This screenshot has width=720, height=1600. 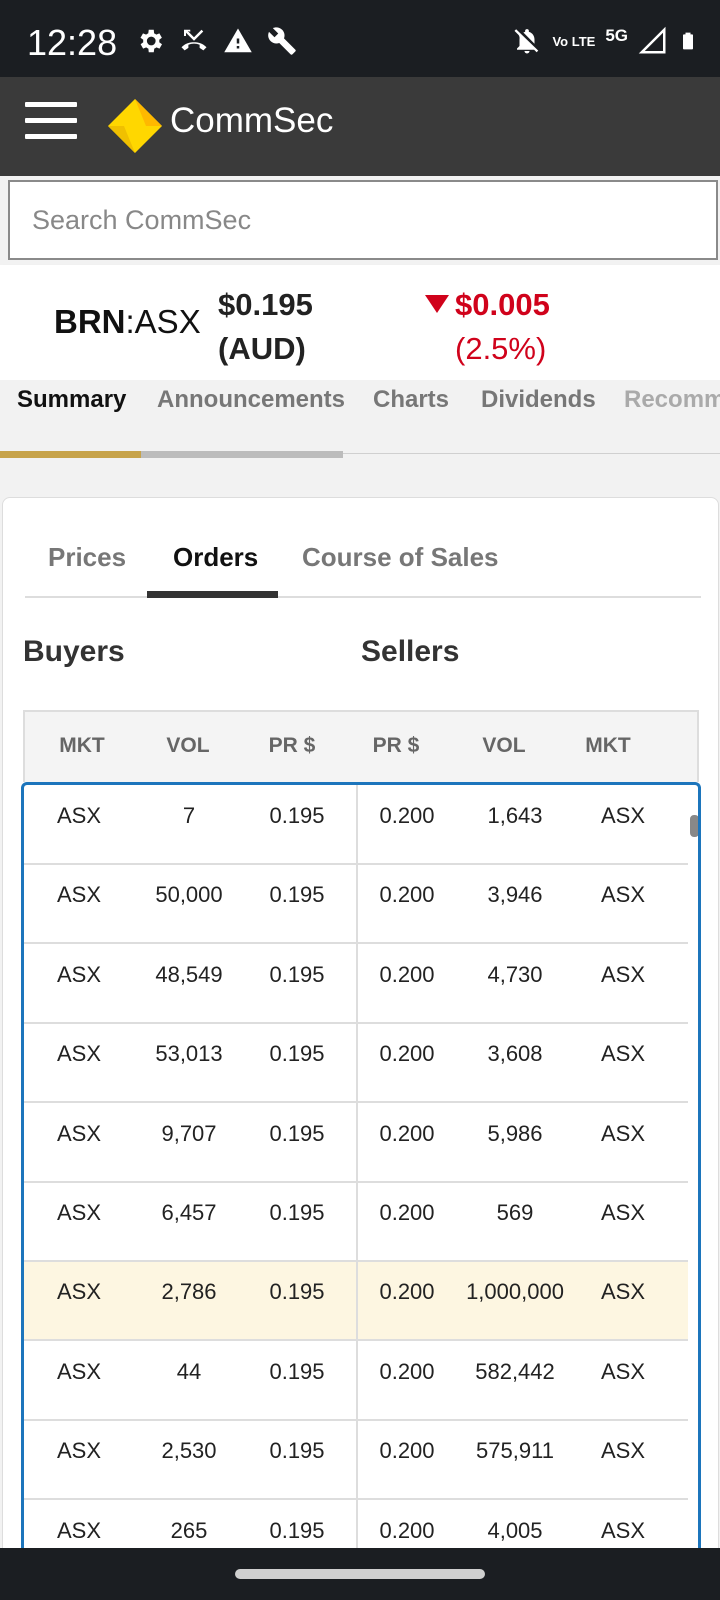 I want to click on quote-header: BRN:ASX $0.195 (AUD) $0.005 (2.5%), so click(x=360, y=322).